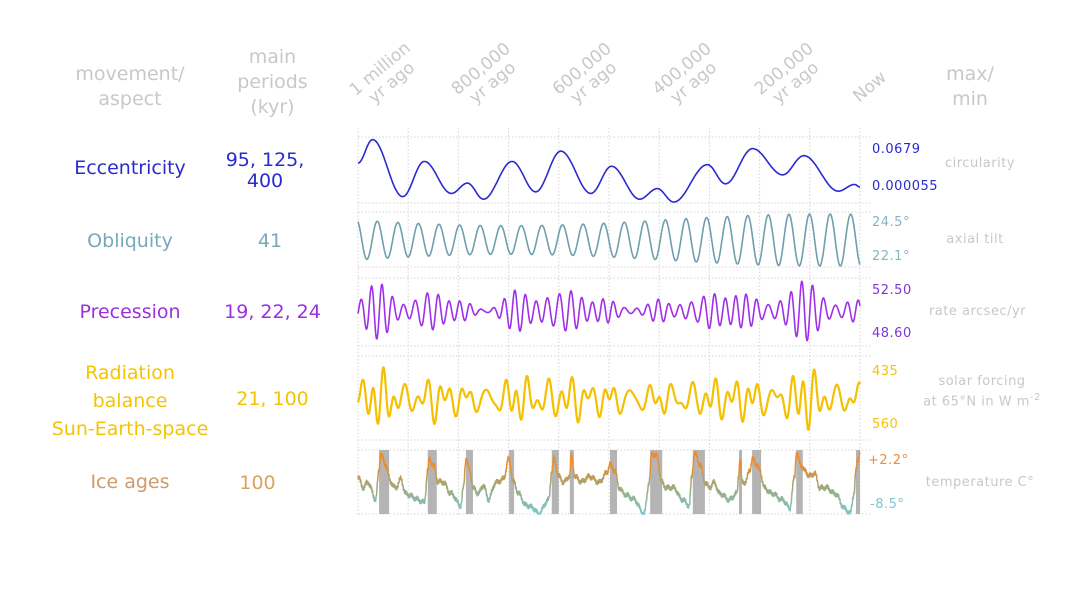  I want to click on row-periods-radiation: 21, 100, so click(272, 399).